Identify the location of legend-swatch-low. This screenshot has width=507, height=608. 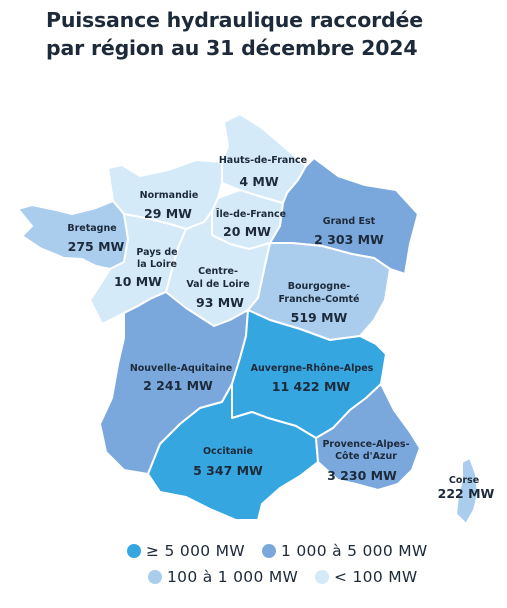
(322, 577).